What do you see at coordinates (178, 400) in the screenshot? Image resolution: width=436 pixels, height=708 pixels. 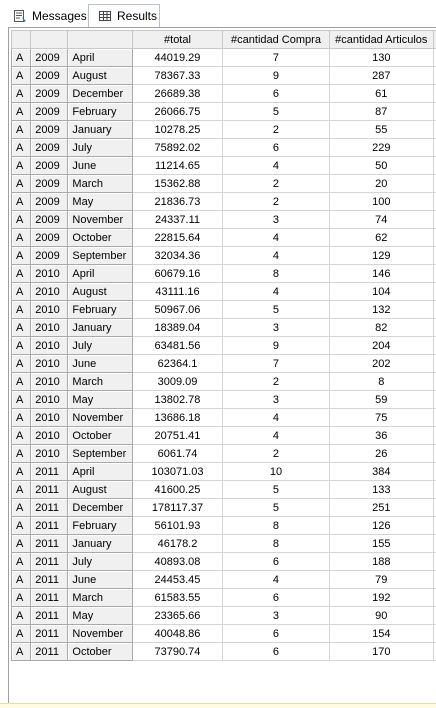 I see `cell-total: 13802.78` at bounding box center [178, 400].